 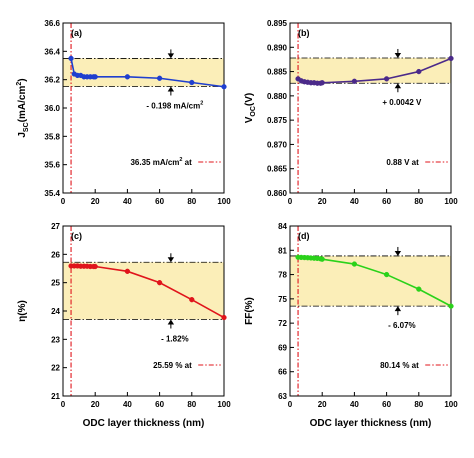 What do you see at coordinates (277, 72) in the screenshot?
I see `y-tick-label: 0.885` at bounding box center [277, 72].